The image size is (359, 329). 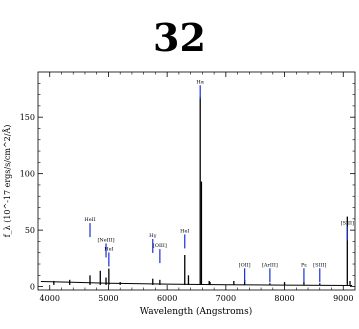 What do you see at coordinates (270, 265) in the screenshot?
I see `line-id-label: [ArIII]` at bounding box center [270, 265].